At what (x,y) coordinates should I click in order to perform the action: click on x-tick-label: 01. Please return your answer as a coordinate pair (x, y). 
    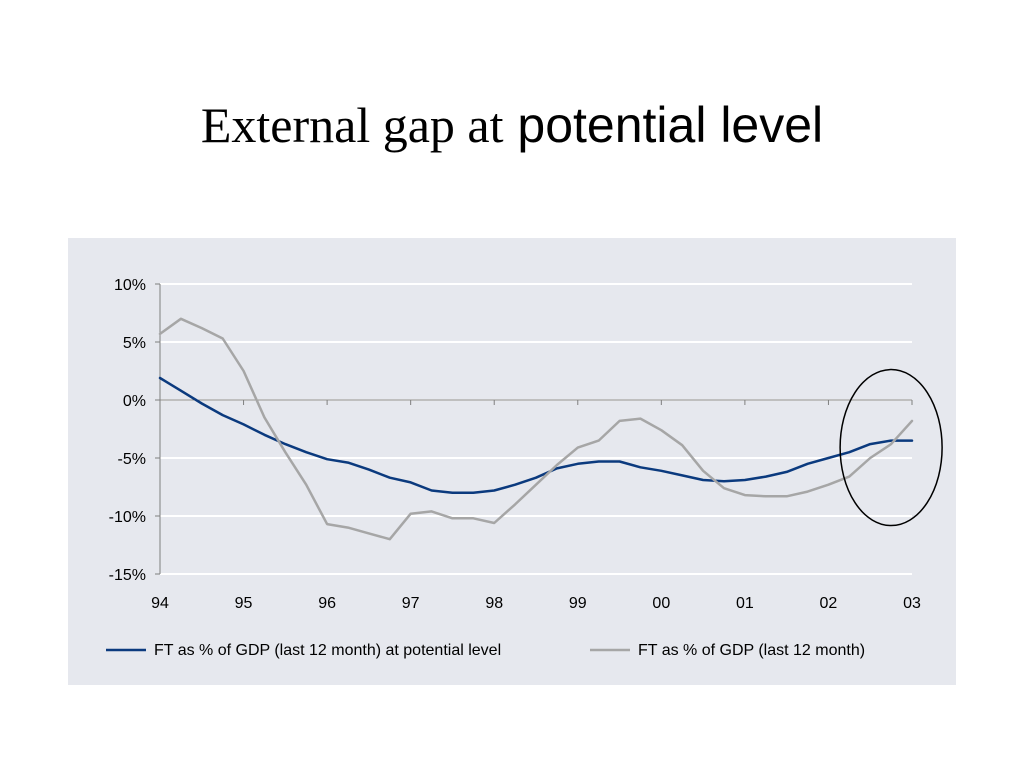
    Looking at the image, I should click on (745, 603).